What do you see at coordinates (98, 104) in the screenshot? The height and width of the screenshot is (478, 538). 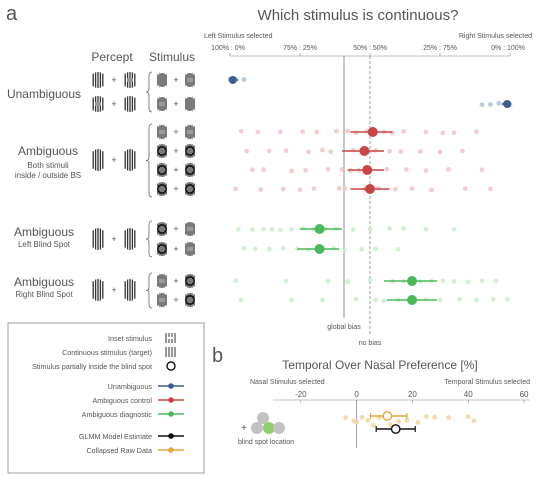 I see `percept-icon-2a` at bounding box center [98, 104].